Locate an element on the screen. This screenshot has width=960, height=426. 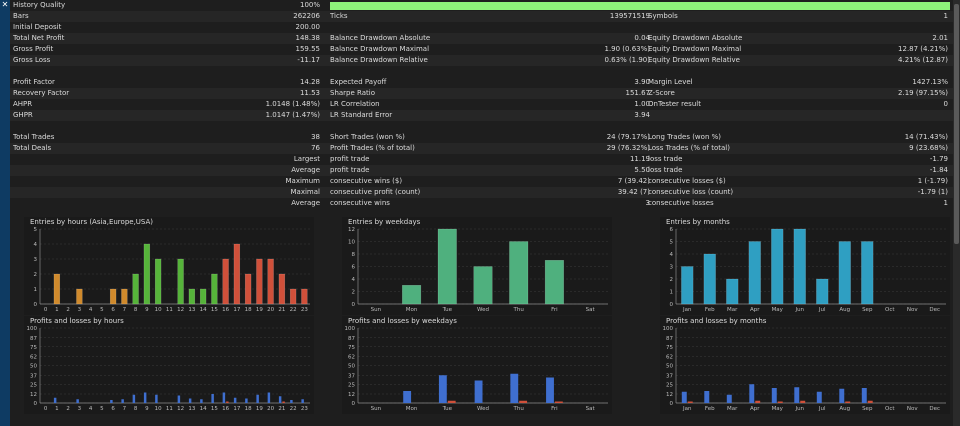
x-tick-label: Sun is located at coordinates (376, 409).